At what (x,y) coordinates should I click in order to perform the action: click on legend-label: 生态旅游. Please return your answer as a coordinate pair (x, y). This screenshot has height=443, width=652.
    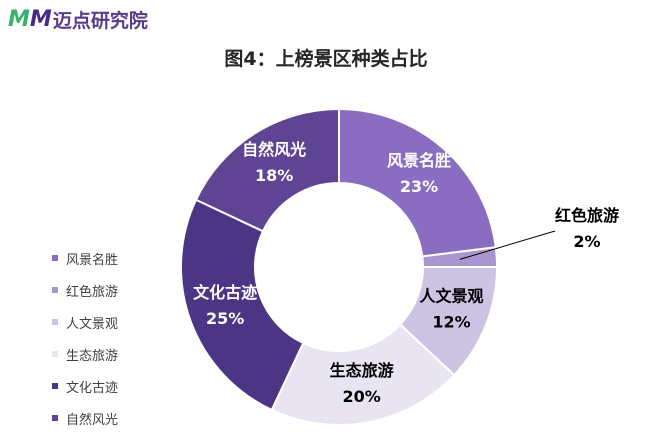
    Looking at the image, I should click on (92, 356).